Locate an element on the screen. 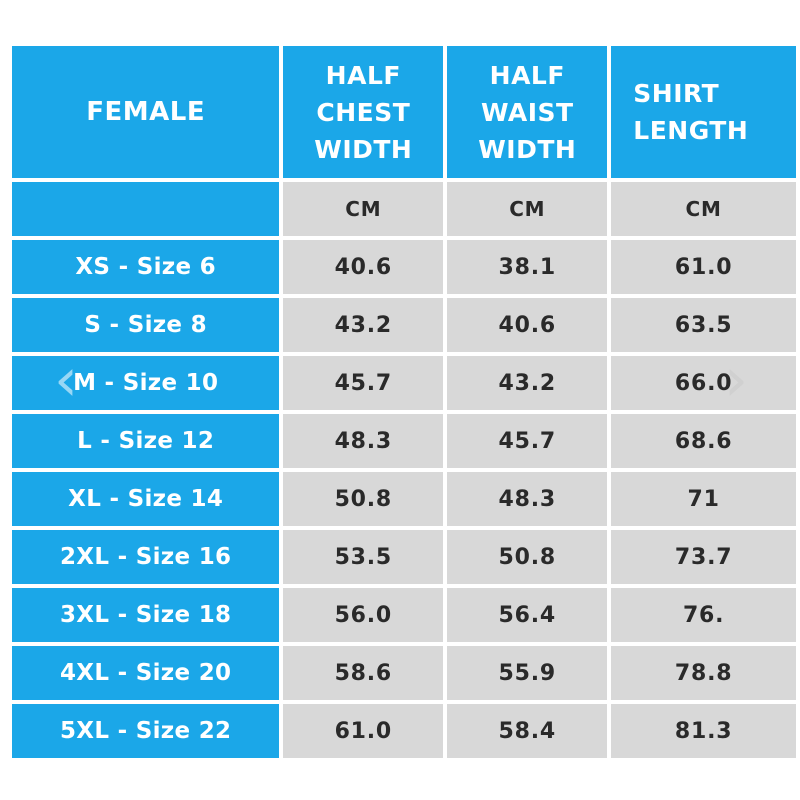  table-row: XS - Size 6 40.6 38.1 61.0 is located at coordinates (404, 267).